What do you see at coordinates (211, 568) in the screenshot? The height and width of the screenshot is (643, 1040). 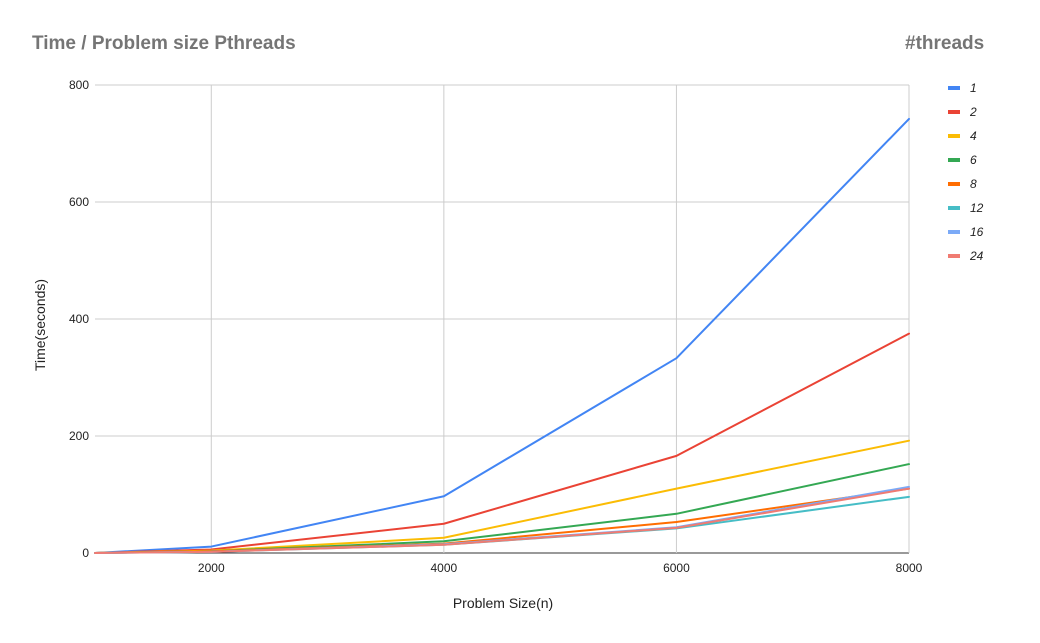 I see `x-tick-label: 2000` at bounding box center [211, 568].